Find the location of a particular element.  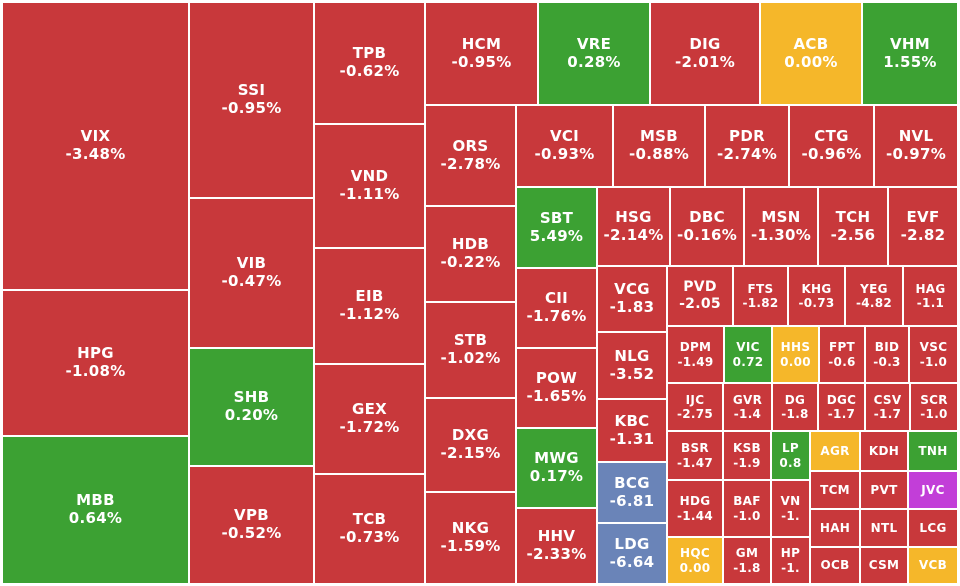

tile-change: -0.96% is located at coordinates (831, 154).